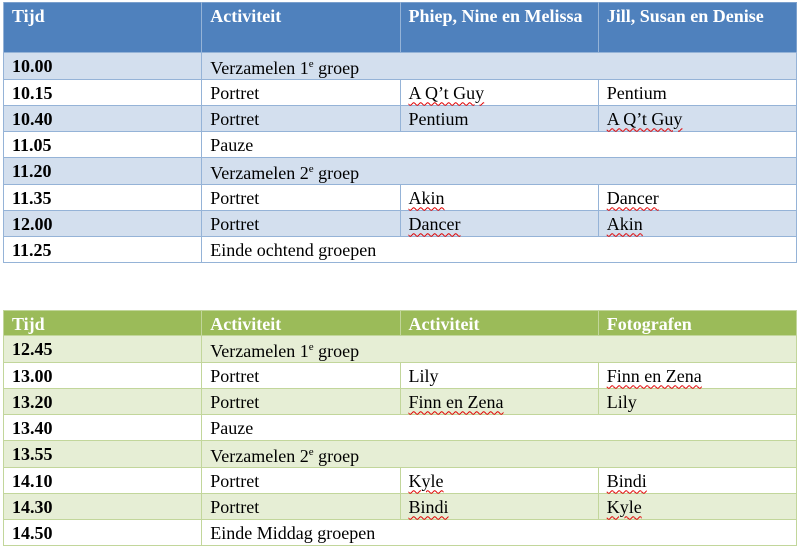  I want to click on table-row: 10.15 Portret A Q’t Guy Pentium, so click(400, 92).